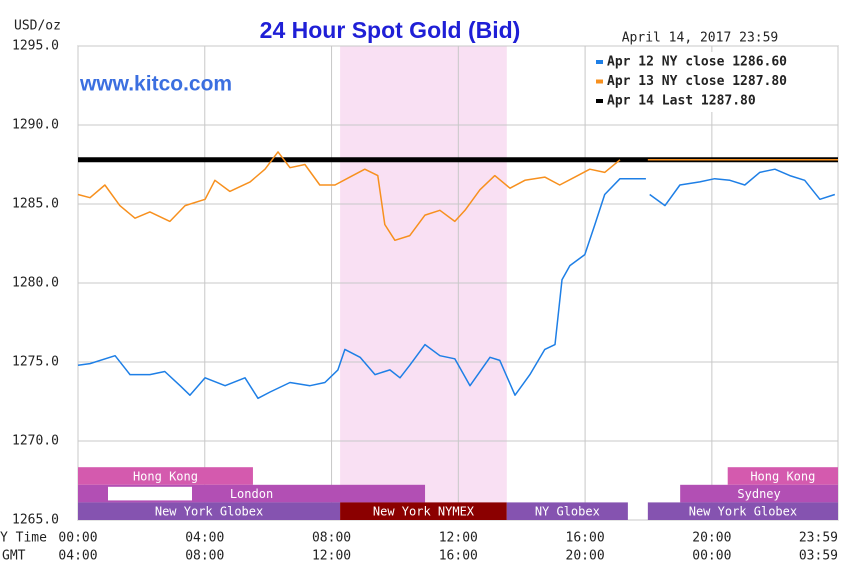  Describe the element at coordinates (681, 101) in the screenshot. I see `legend-label: Apr 14 Last 1287.80` at that location.